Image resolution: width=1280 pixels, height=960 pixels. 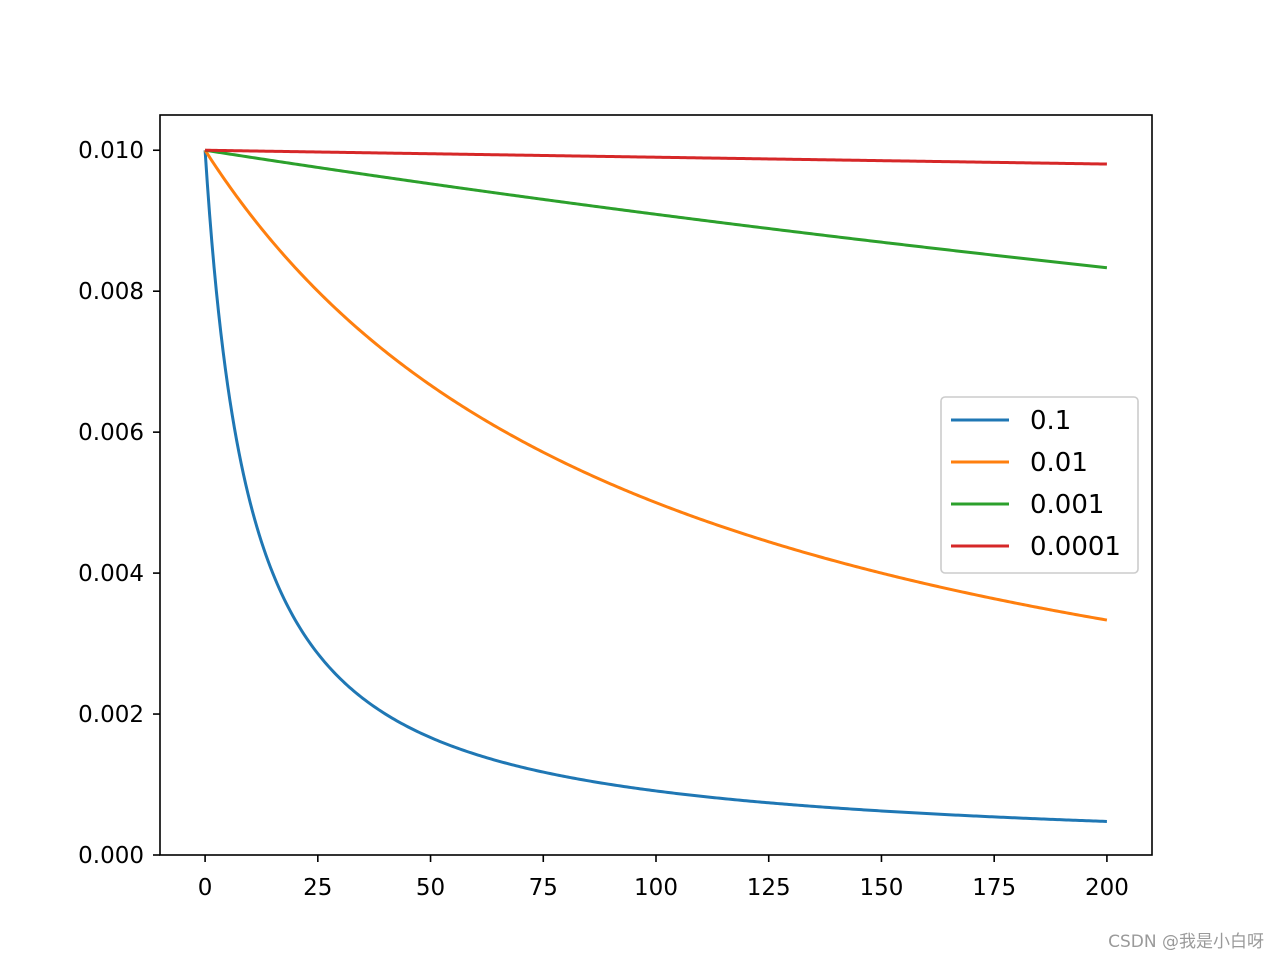 What do you see at coordinates (317, 888) in the screenshot?
I see `x-tick-label: 25` at bounding box center [317, 888].